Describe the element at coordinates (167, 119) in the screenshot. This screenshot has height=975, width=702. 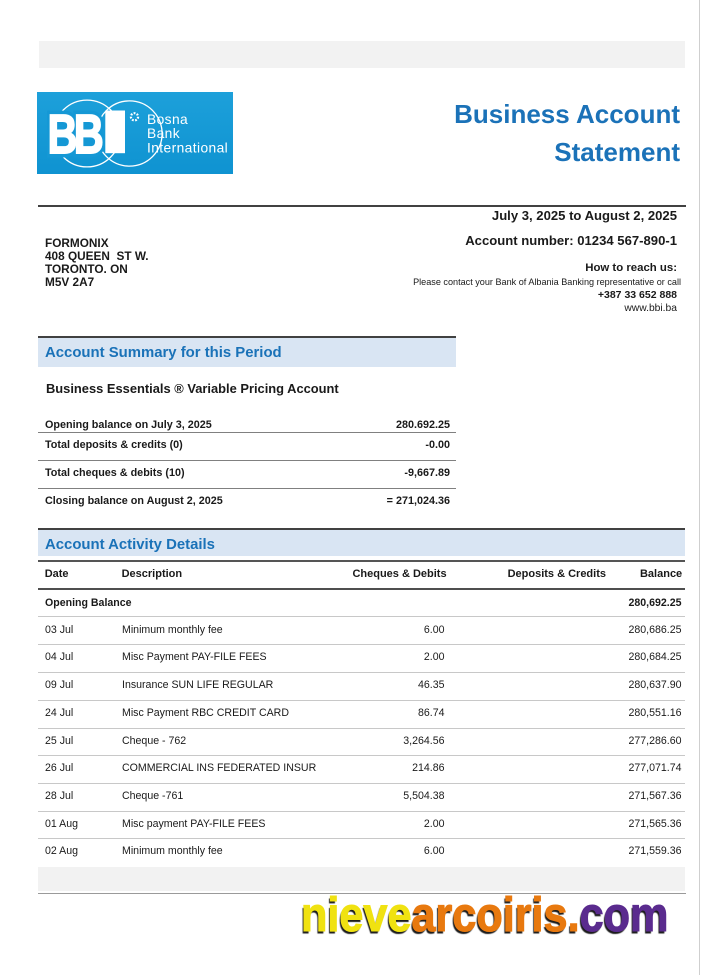
I see `svg-text: Bosna` at that location.